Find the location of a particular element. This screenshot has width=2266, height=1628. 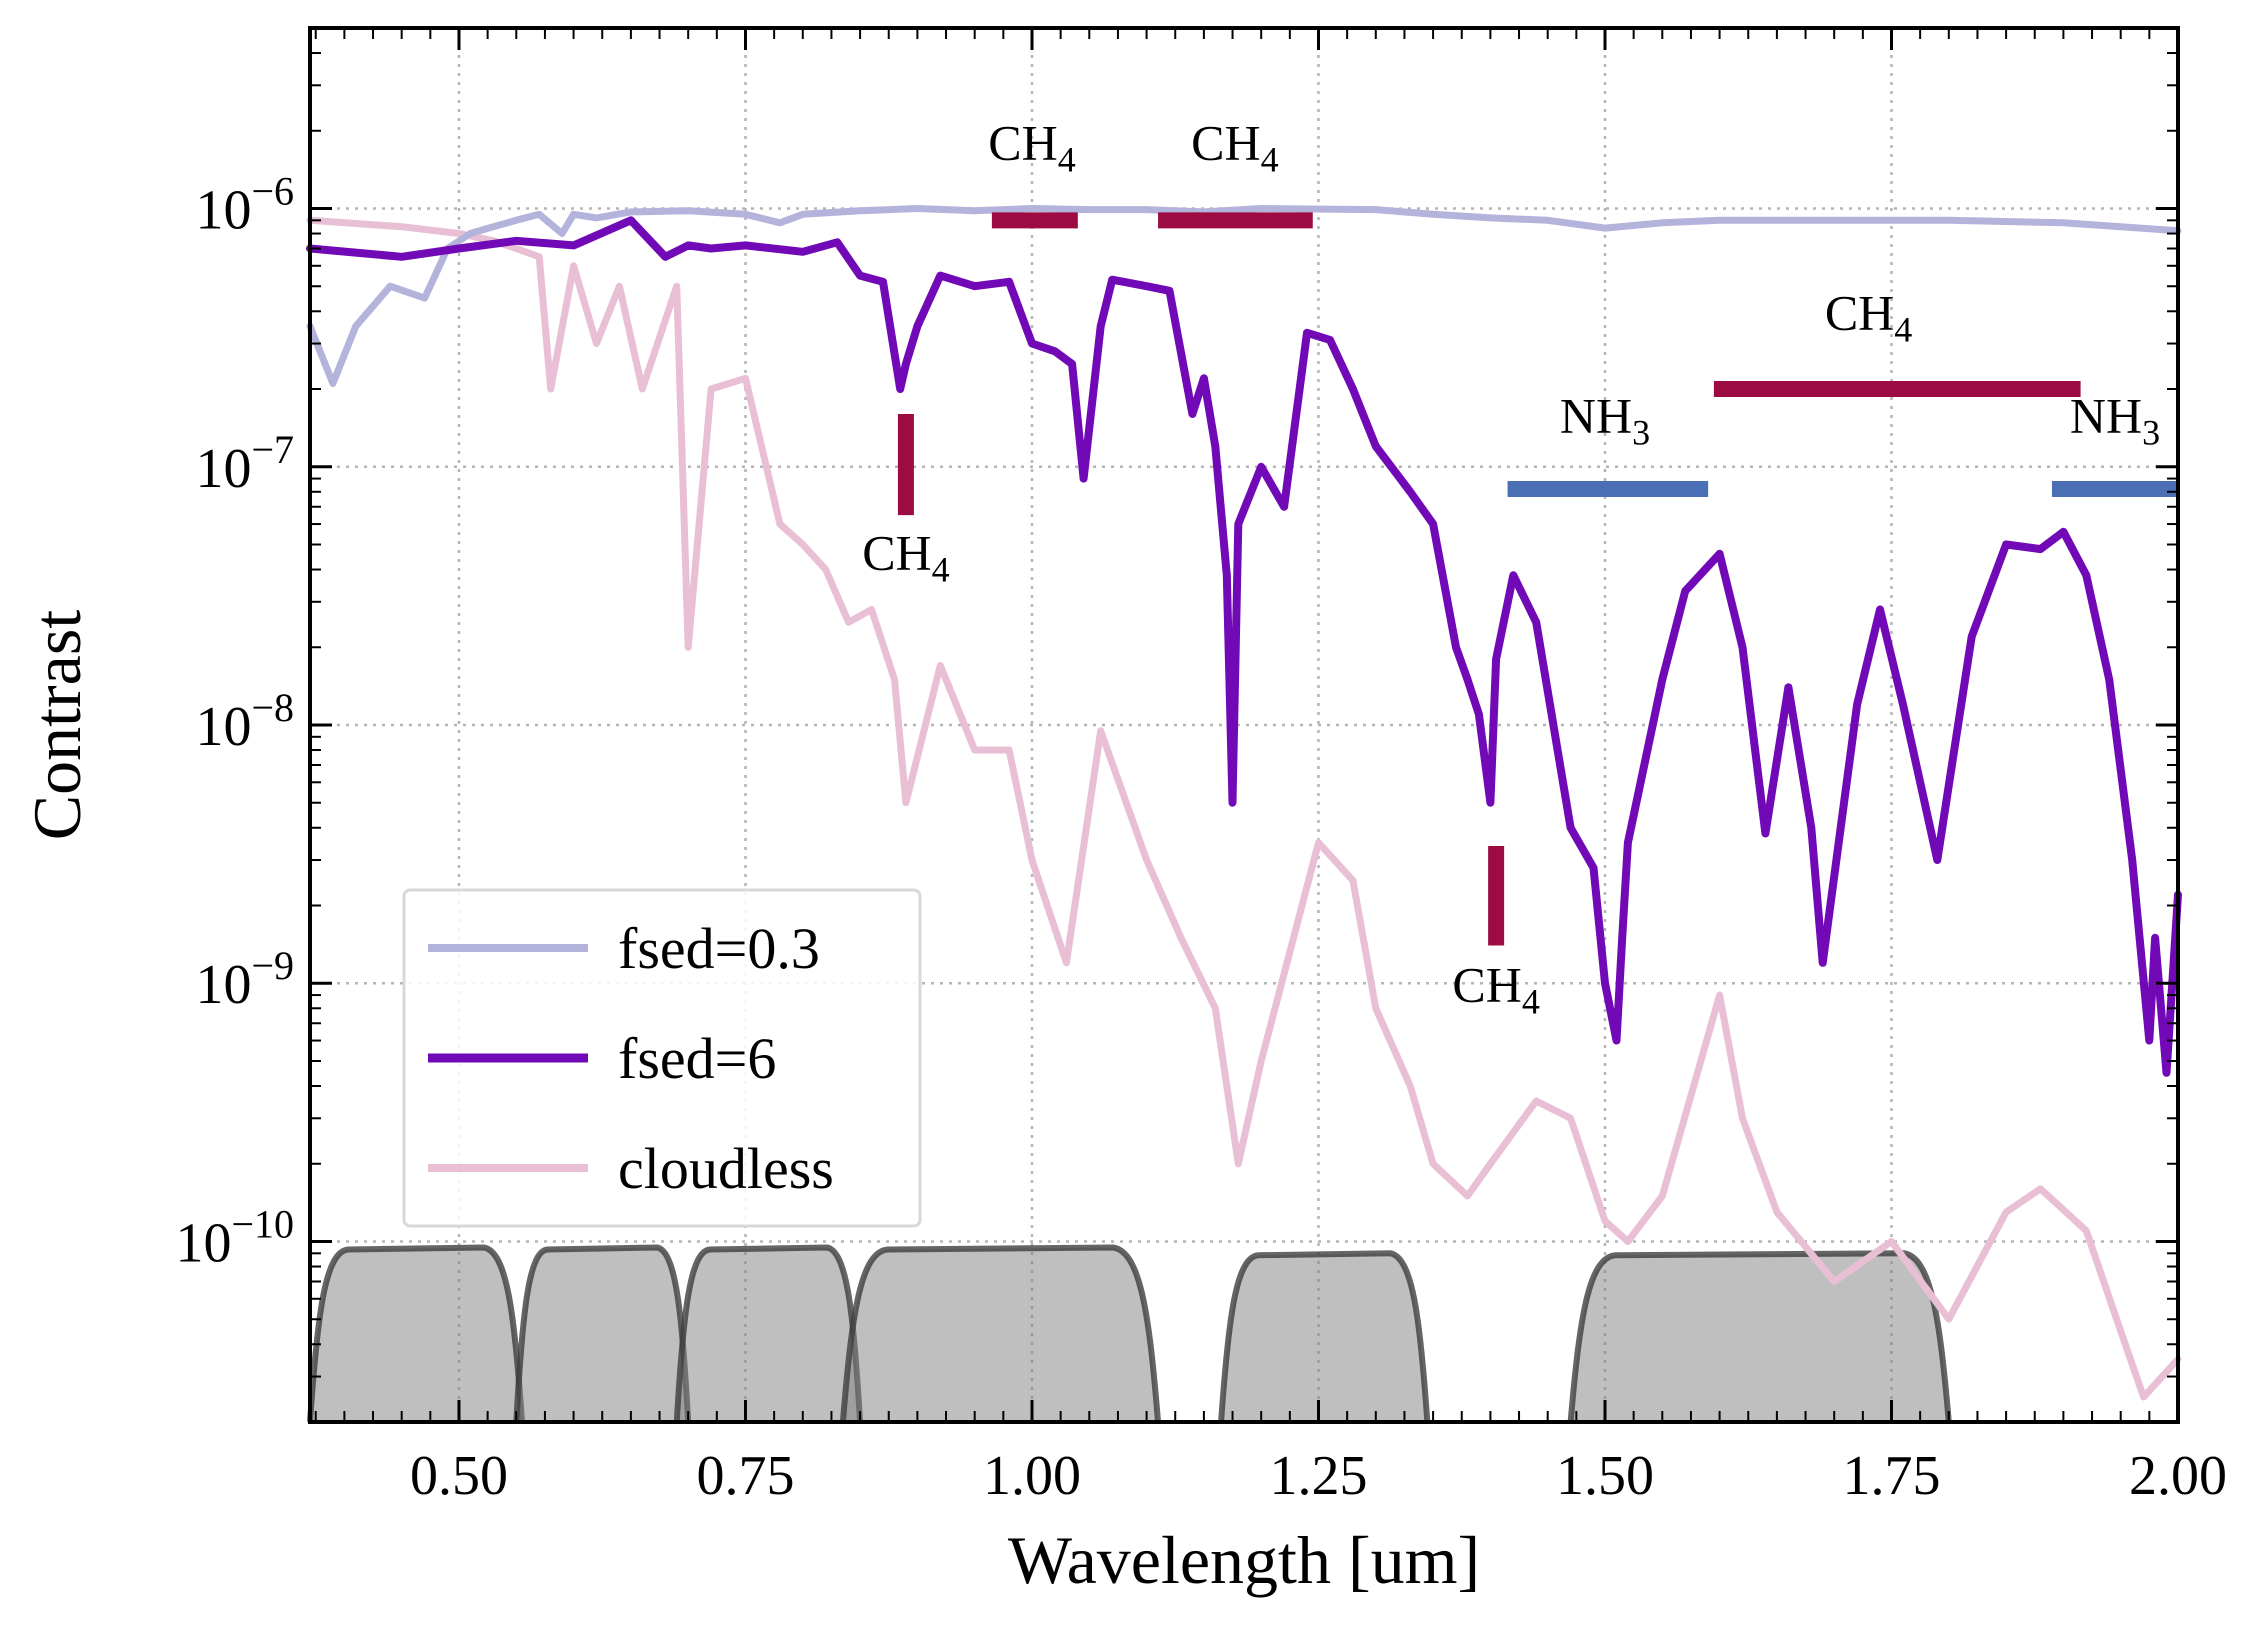

y-tick-label: 10⁻⁶ is located at coordinates (244, 205).